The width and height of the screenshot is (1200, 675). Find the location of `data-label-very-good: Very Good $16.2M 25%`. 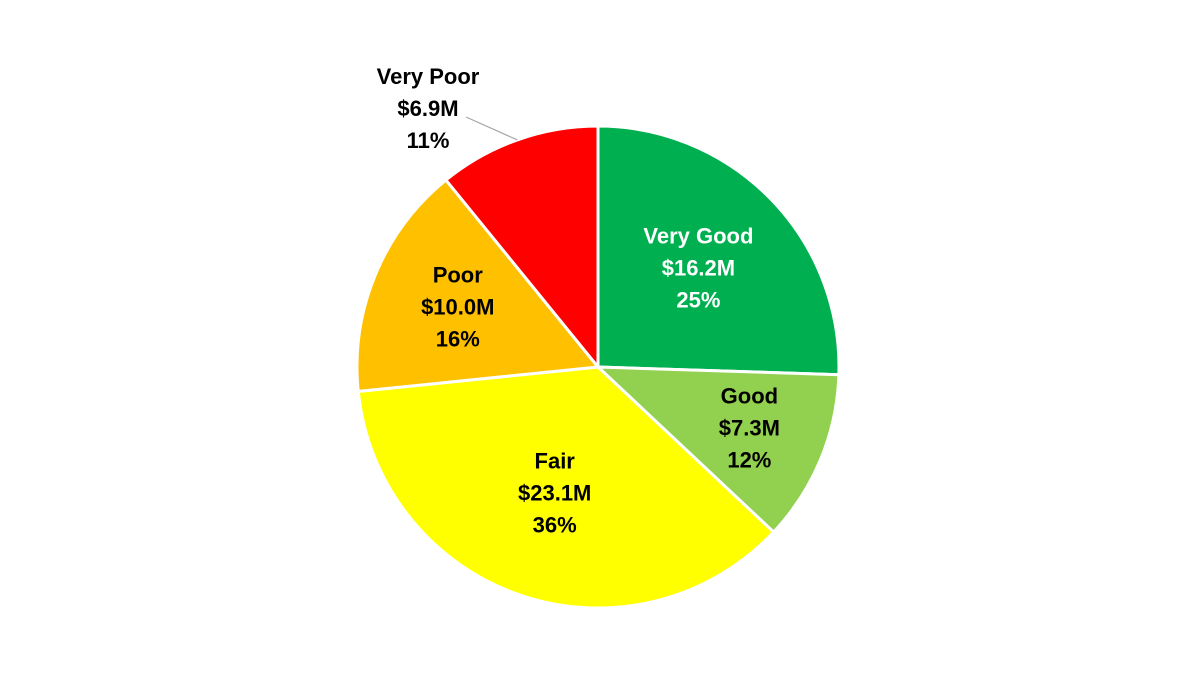

data-label-very-good: Very Good $16.2M 25% is located at coordinates (698, 268).